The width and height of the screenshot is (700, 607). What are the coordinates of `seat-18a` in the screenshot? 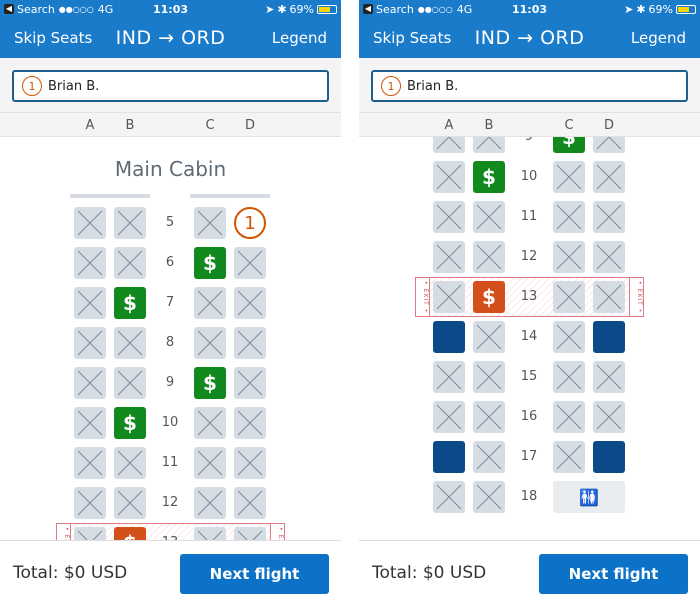 It's located at (449, 497).